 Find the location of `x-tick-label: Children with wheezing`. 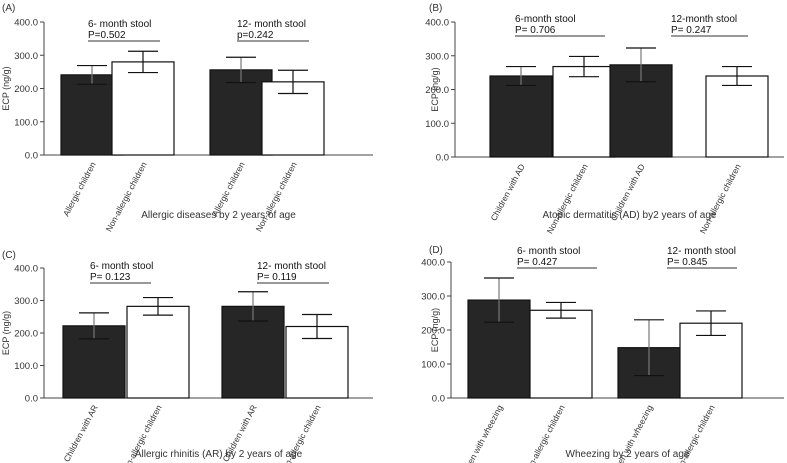

x-tick-label: Children with wheezing is located at coordinates (480, 433).